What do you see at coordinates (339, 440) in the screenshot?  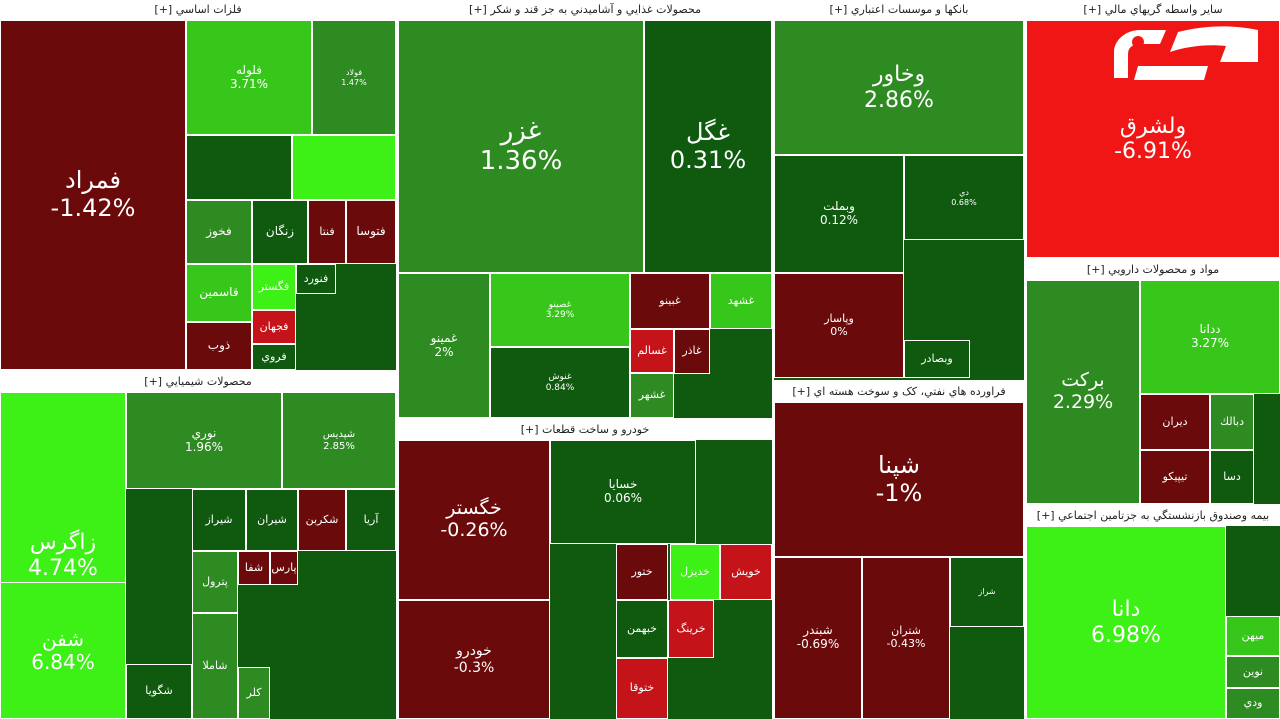 I see `stock-tile: شپديس 2.85%` at bounding box center [339, 440].